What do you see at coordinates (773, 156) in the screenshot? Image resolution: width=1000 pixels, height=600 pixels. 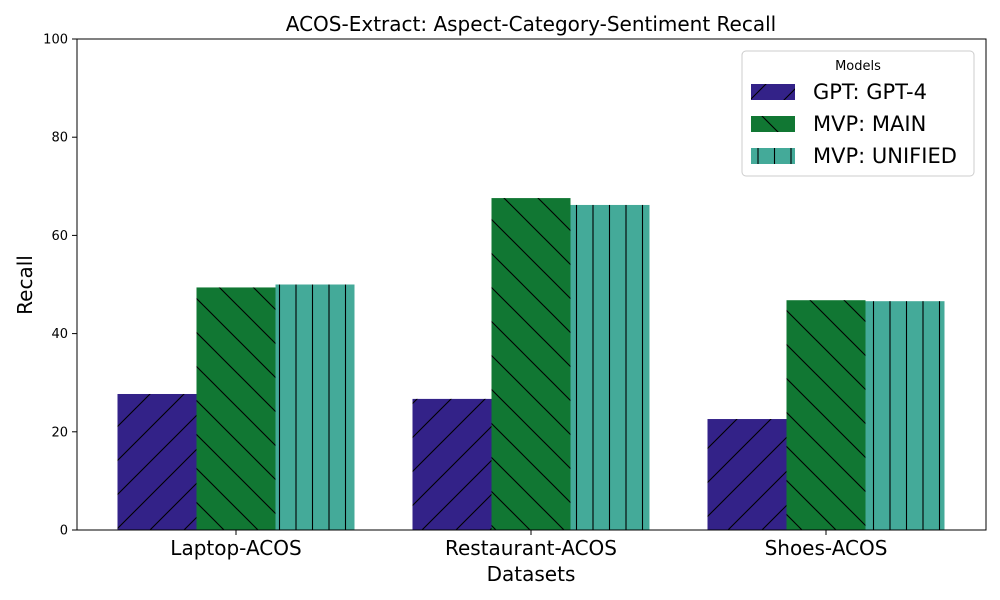 I see `legend-swatch-mvp-unified-hatch` at bounding box center [773, 156].